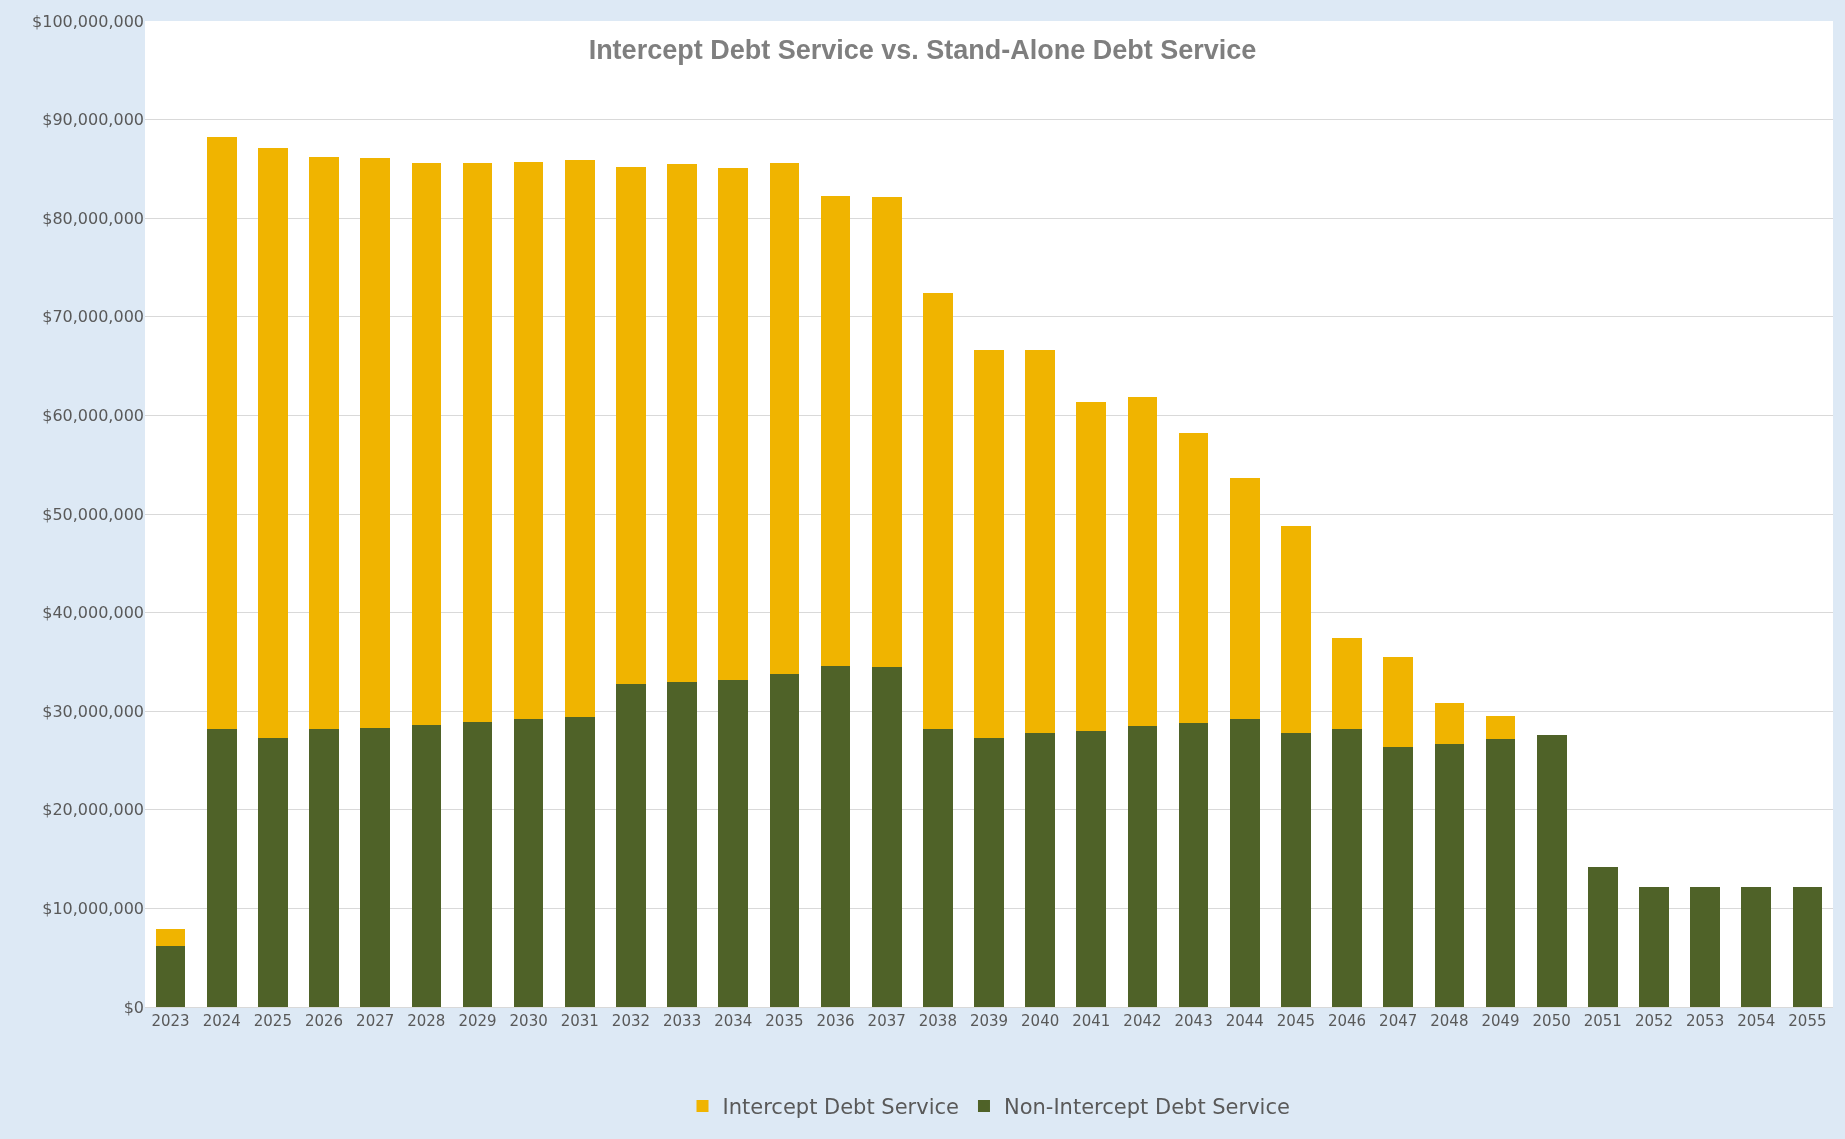 This screenshot has width=1845, height=1139. What do you see at coordinates (93, 415) in the screenshot?
I see `y-tick-label: $60,000,000` at bounding box center [93, 415].